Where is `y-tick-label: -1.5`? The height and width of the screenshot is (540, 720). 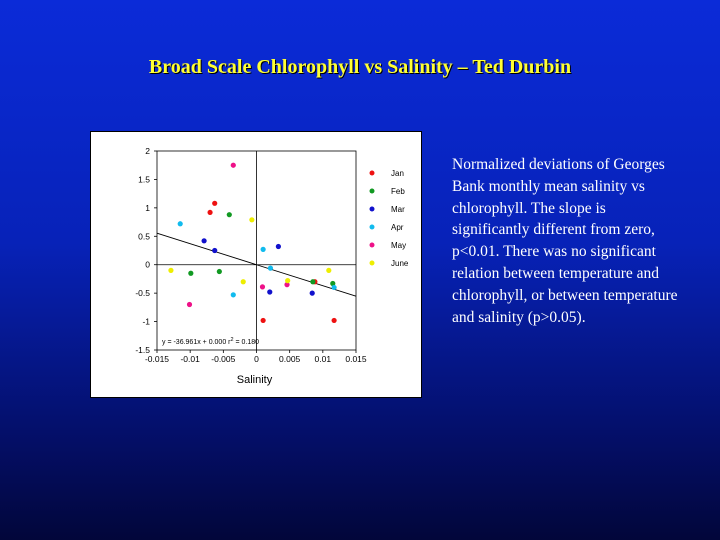 y-tick-label: -1.5 is located at coordinates (142, 350).